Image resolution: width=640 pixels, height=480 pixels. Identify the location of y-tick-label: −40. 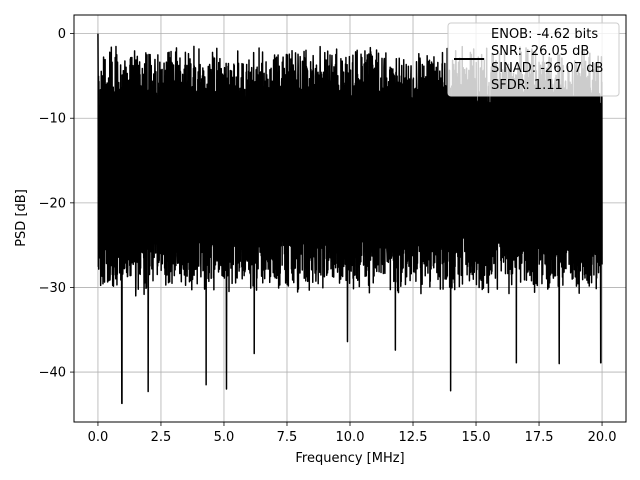
(52, 373).